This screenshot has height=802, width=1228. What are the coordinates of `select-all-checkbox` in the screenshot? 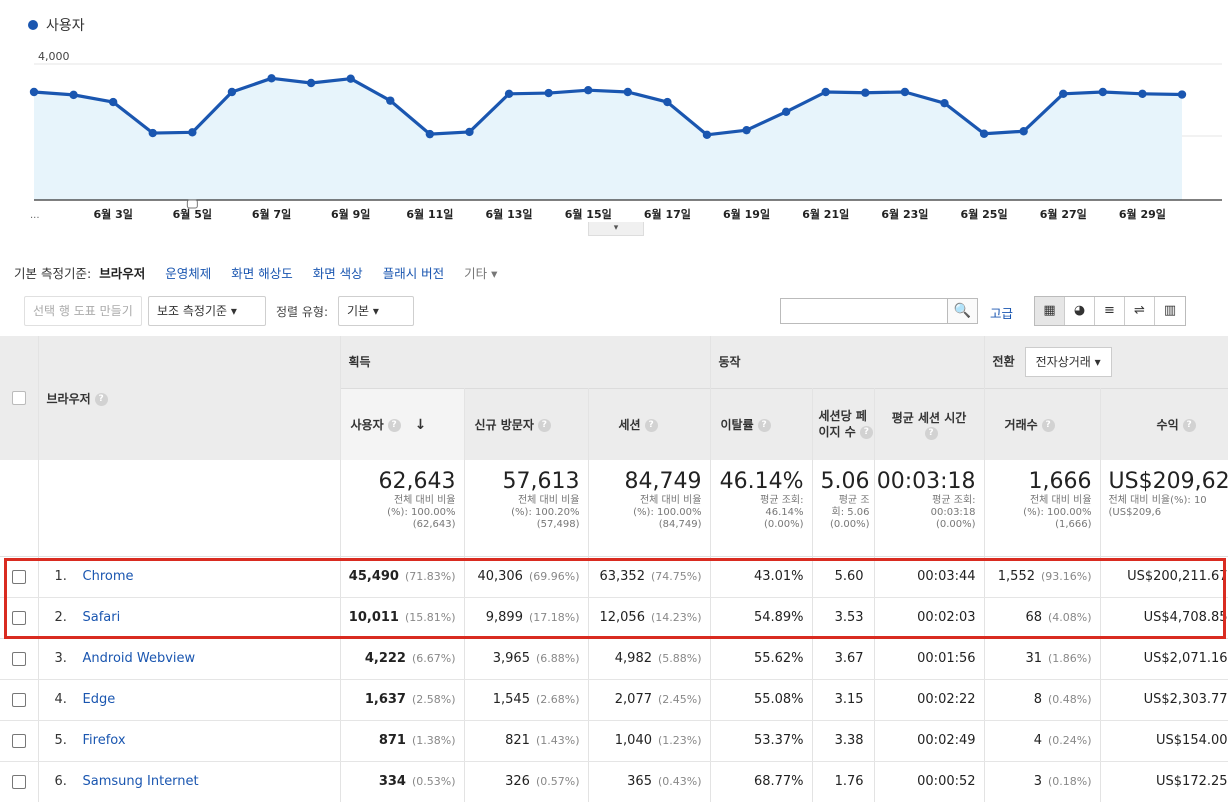 It's located at (19, 398).